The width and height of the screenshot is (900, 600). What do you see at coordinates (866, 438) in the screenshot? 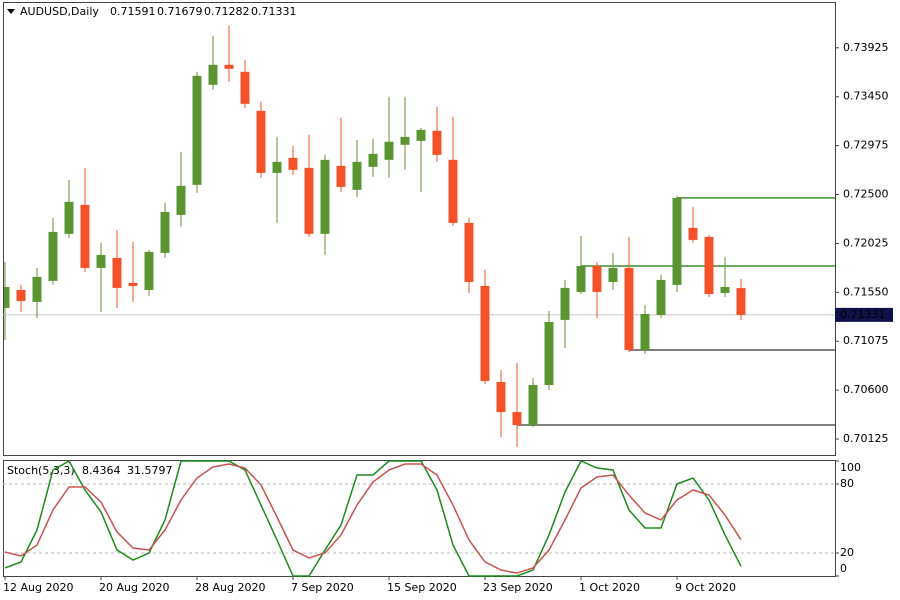
I see `y-tick-label: 0.70125` at bounding box center [866, 438].